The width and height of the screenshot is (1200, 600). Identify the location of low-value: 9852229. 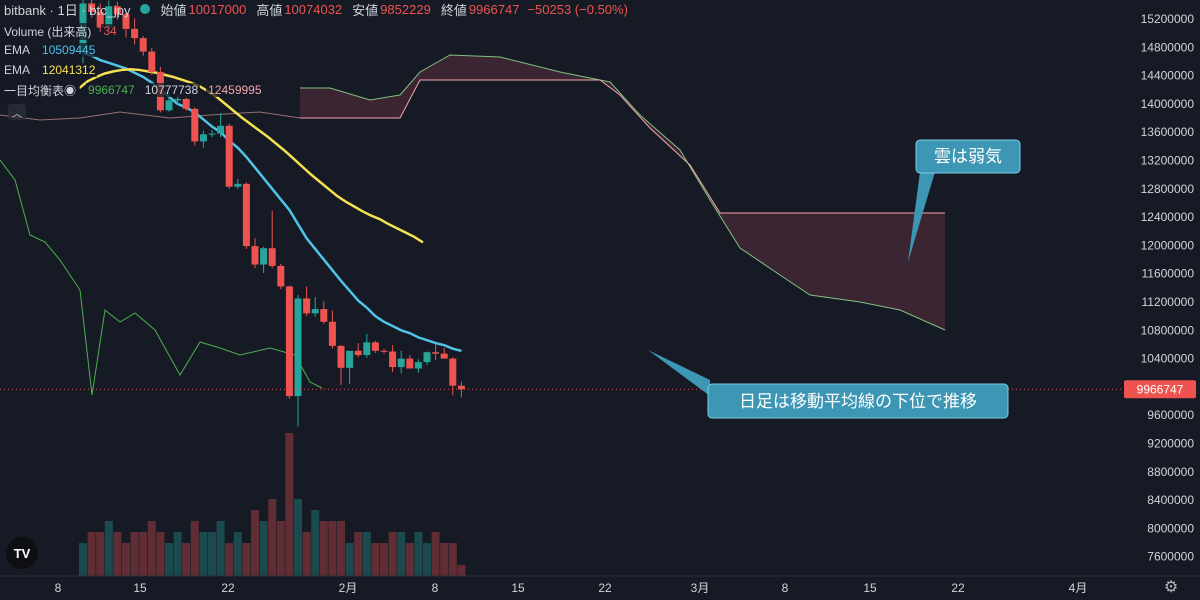
(405, 9).